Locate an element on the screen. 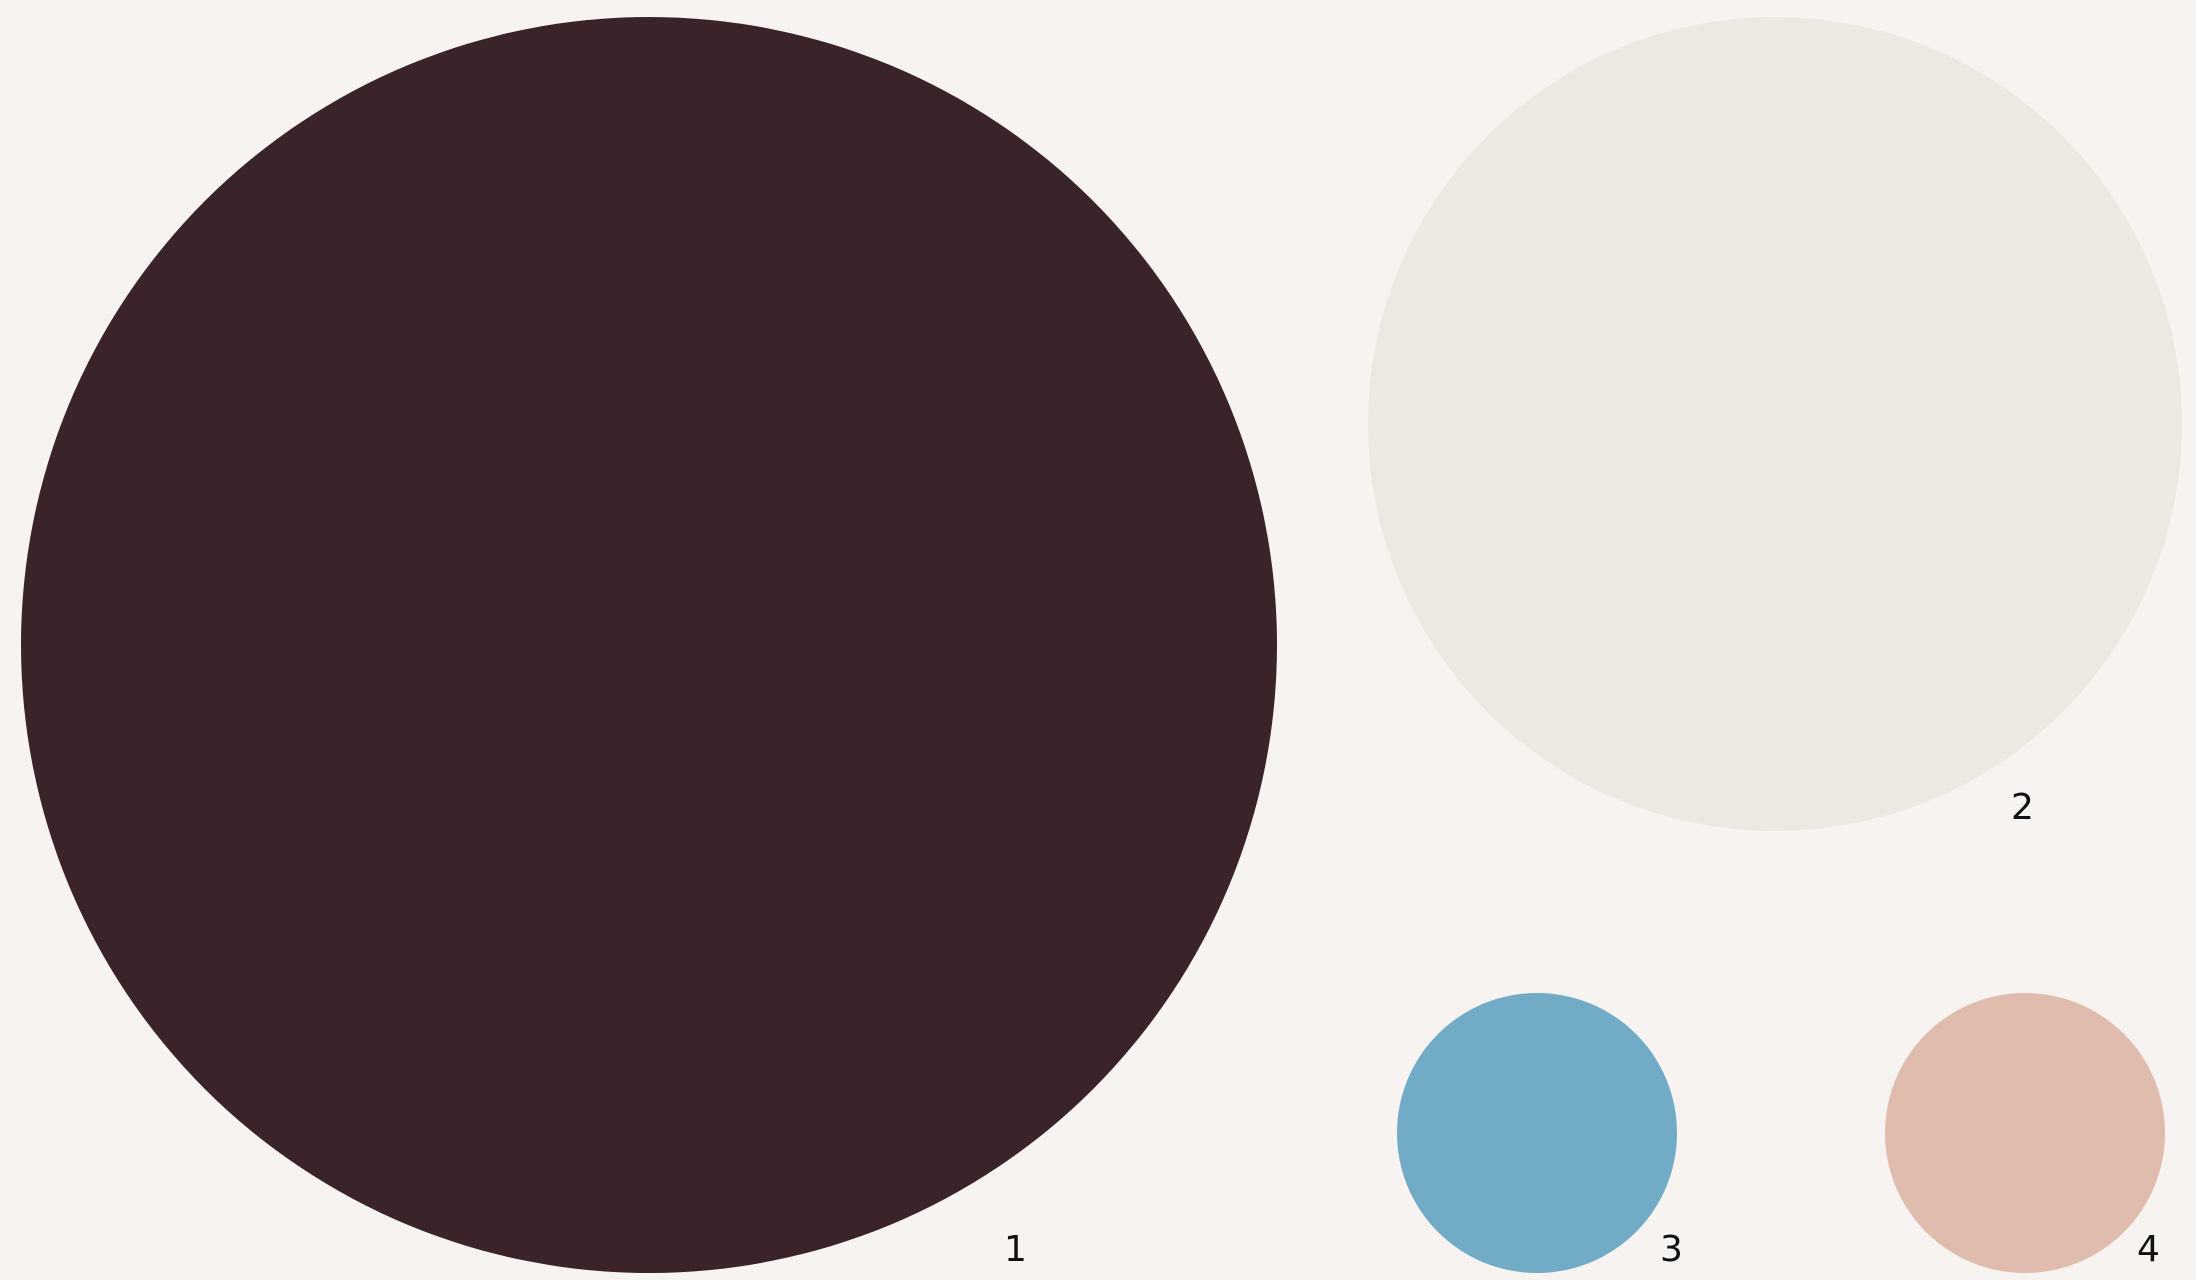 The width and height of the screenshot is (2196, 1280). swatch-label-1: 1 is located at coordinates (1015, 1249).